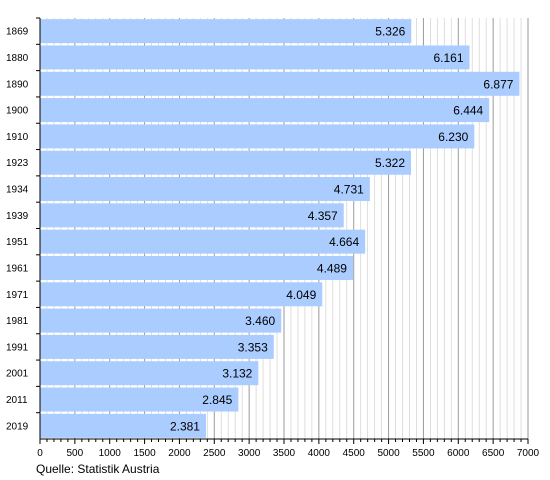  What do you see at coordinates (249, 453) in the screenshot?
I see `x-tick-label-3000: 3000` at bounding box center [249, 453].